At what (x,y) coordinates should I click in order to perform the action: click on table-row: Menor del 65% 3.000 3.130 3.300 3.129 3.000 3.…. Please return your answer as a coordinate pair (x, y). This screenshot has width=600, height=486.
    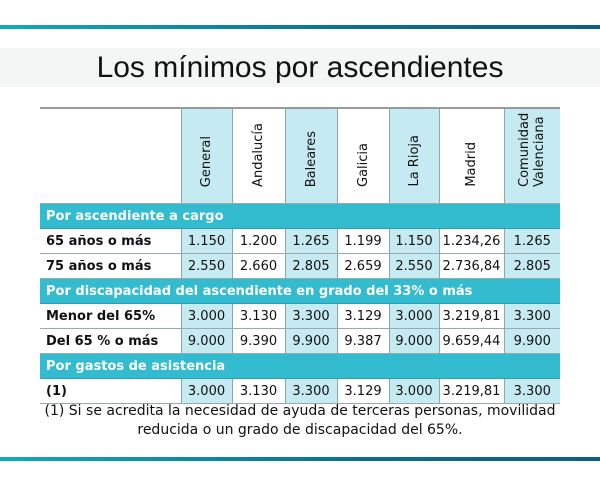
    Looking at the image, I should click on (300, 316).